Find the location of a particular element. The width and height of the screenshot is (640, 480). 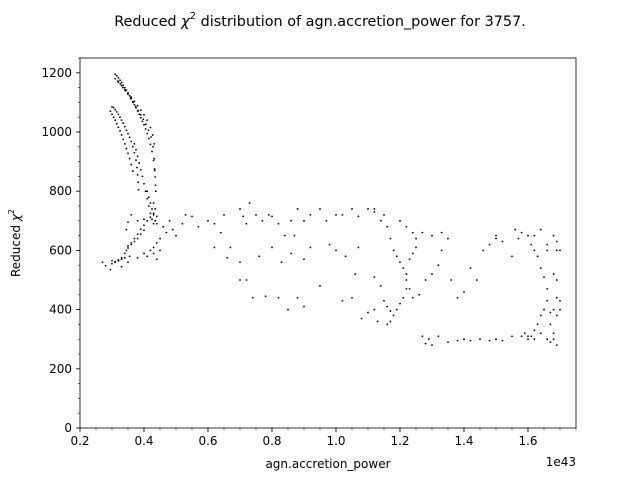

y-tick-label: 800 is located at coordinates (60, 191).